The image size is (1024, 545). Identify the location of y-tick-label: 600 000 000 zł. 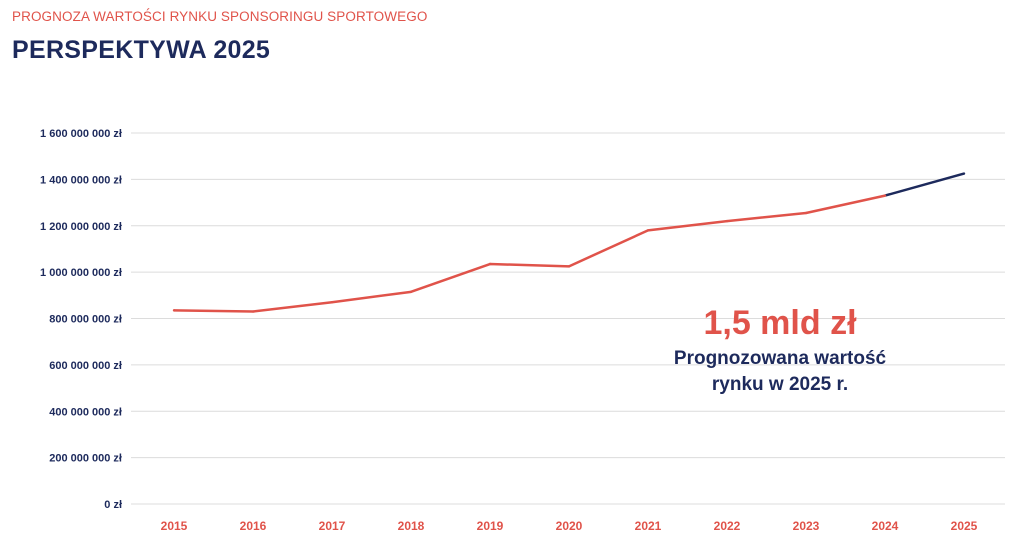
(85, 366).